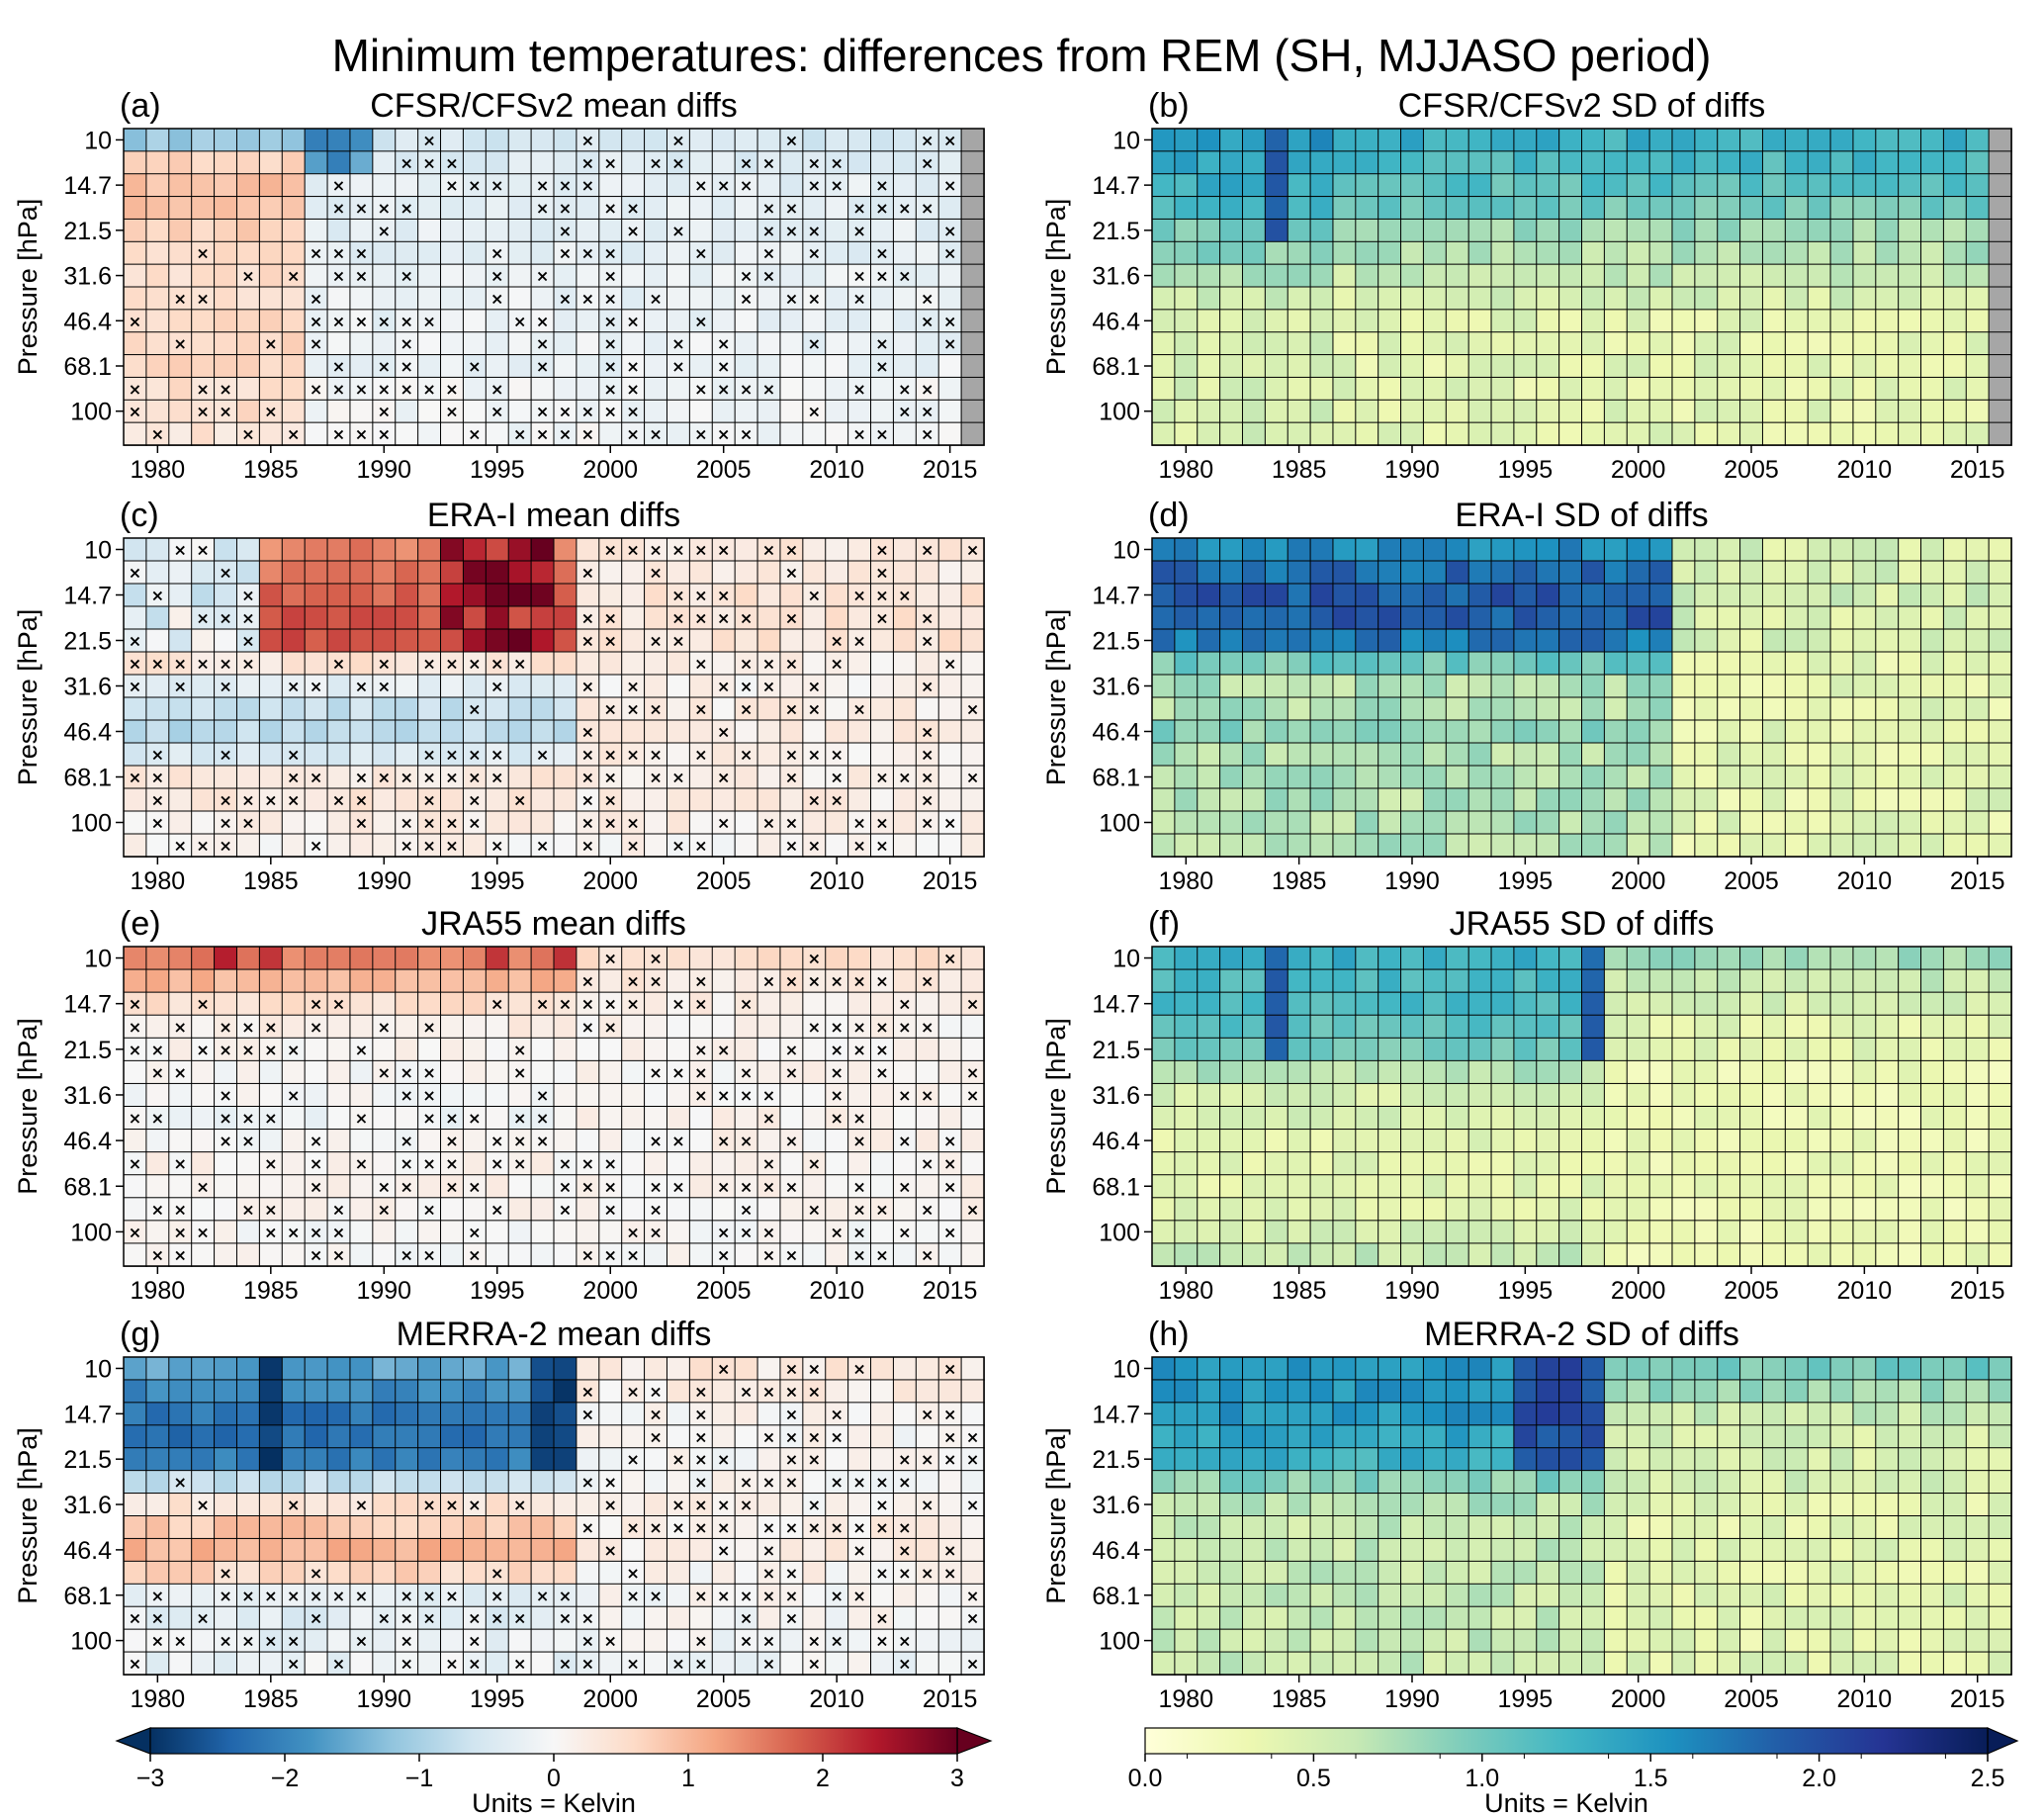  Describe the element at coordinates (950, 1699) in the screenshot. I see `x-tick-label: 2015` at that location.